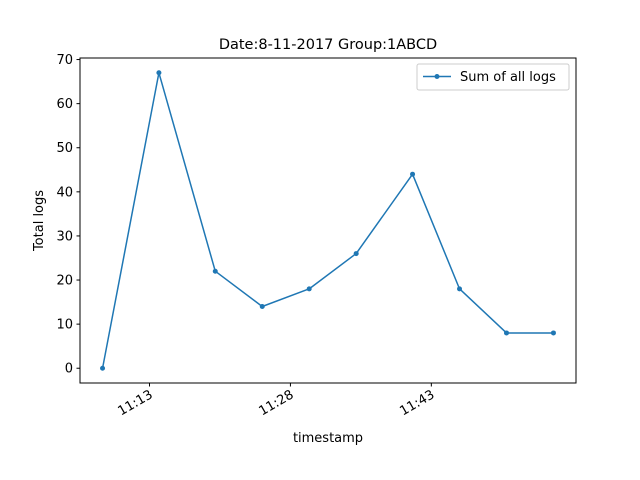 The image size is (640, 480). What do you see at coordinates (69, 369) in the screenshot?
I see `y-tick-label: 0` at bounding box center [69, 369].